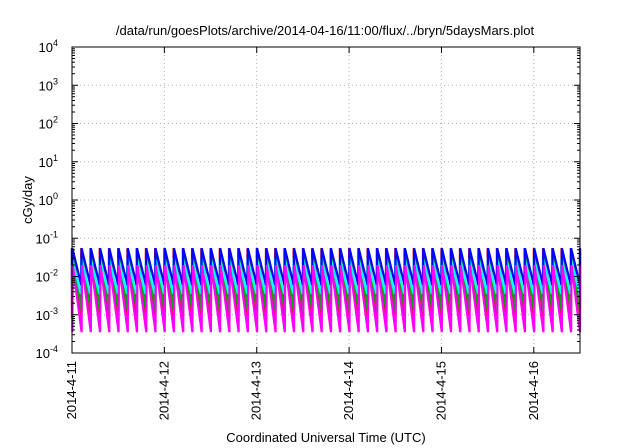 The image size is (640, 448). Describe the element at coordinates (440, 390) in the screenshot. I see `x-tick-label: 2014-4-15` at that location.